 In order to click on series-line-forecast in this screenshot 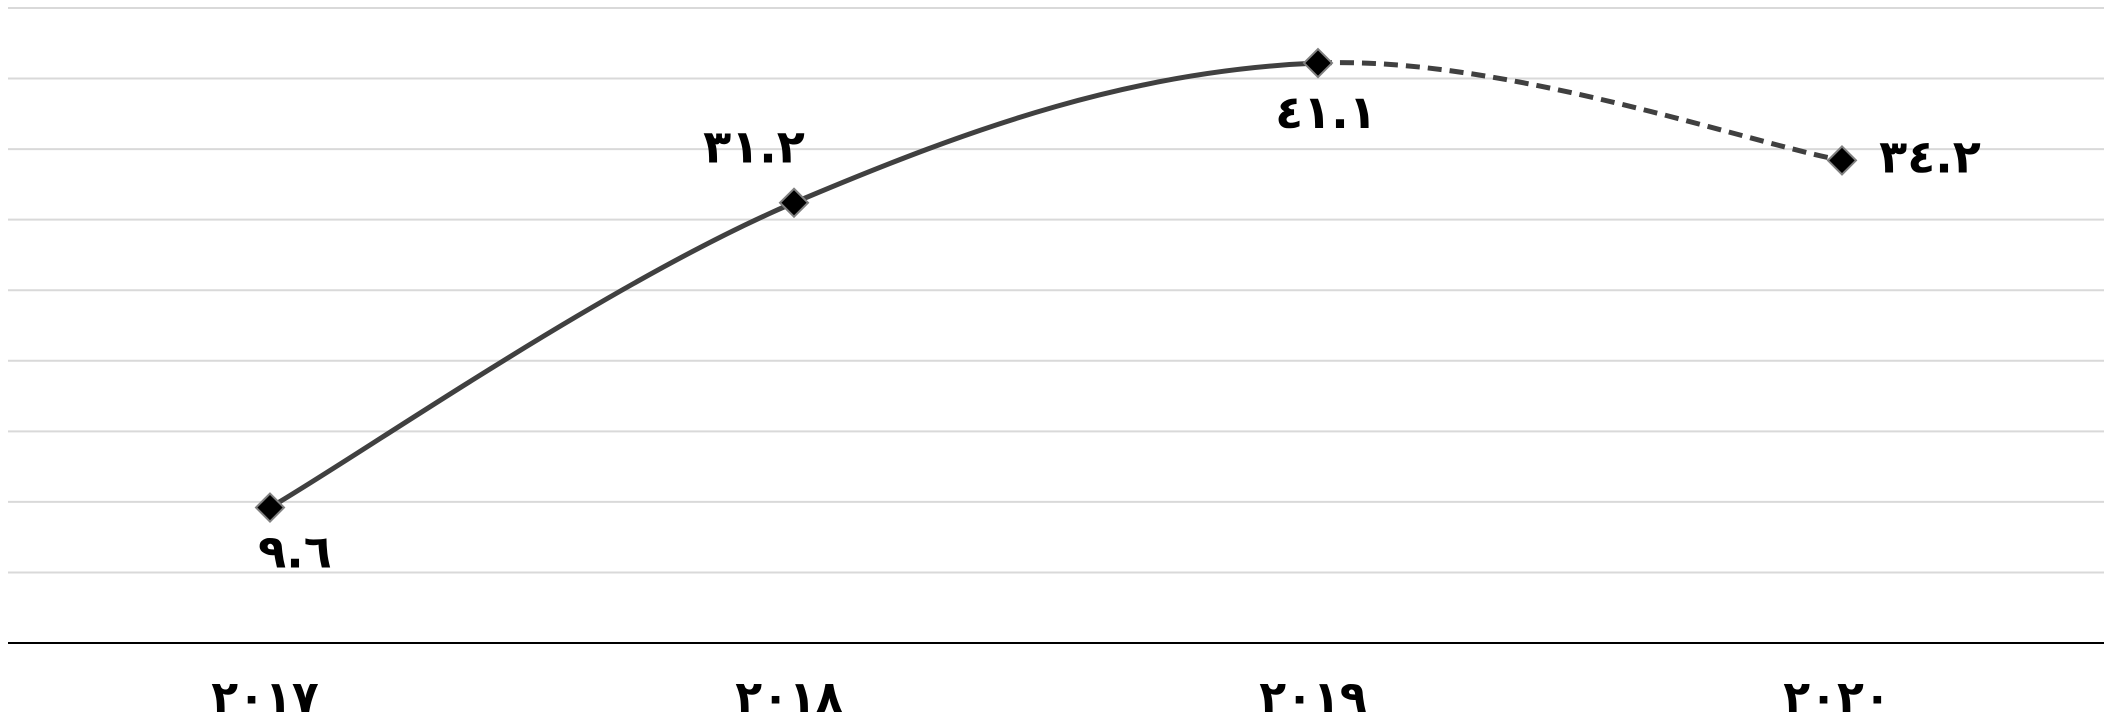, I will do `click(1580, 111)`.